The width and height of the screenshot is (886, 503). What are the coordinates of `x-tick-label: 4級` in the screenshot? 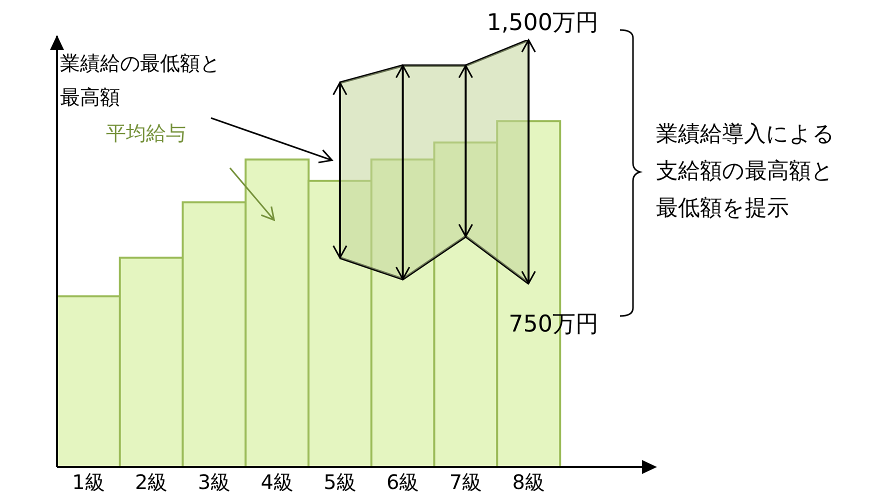 It's located at (277, 482).